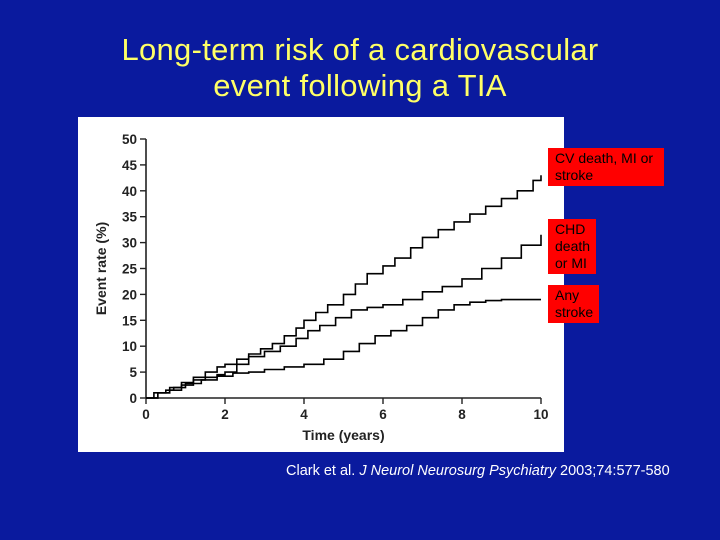 The height and width of the screenshot is (540, 720). Describe the element at coordinates (462, 414) in the screenshot. I see `x-tick-label: 8` at that location.